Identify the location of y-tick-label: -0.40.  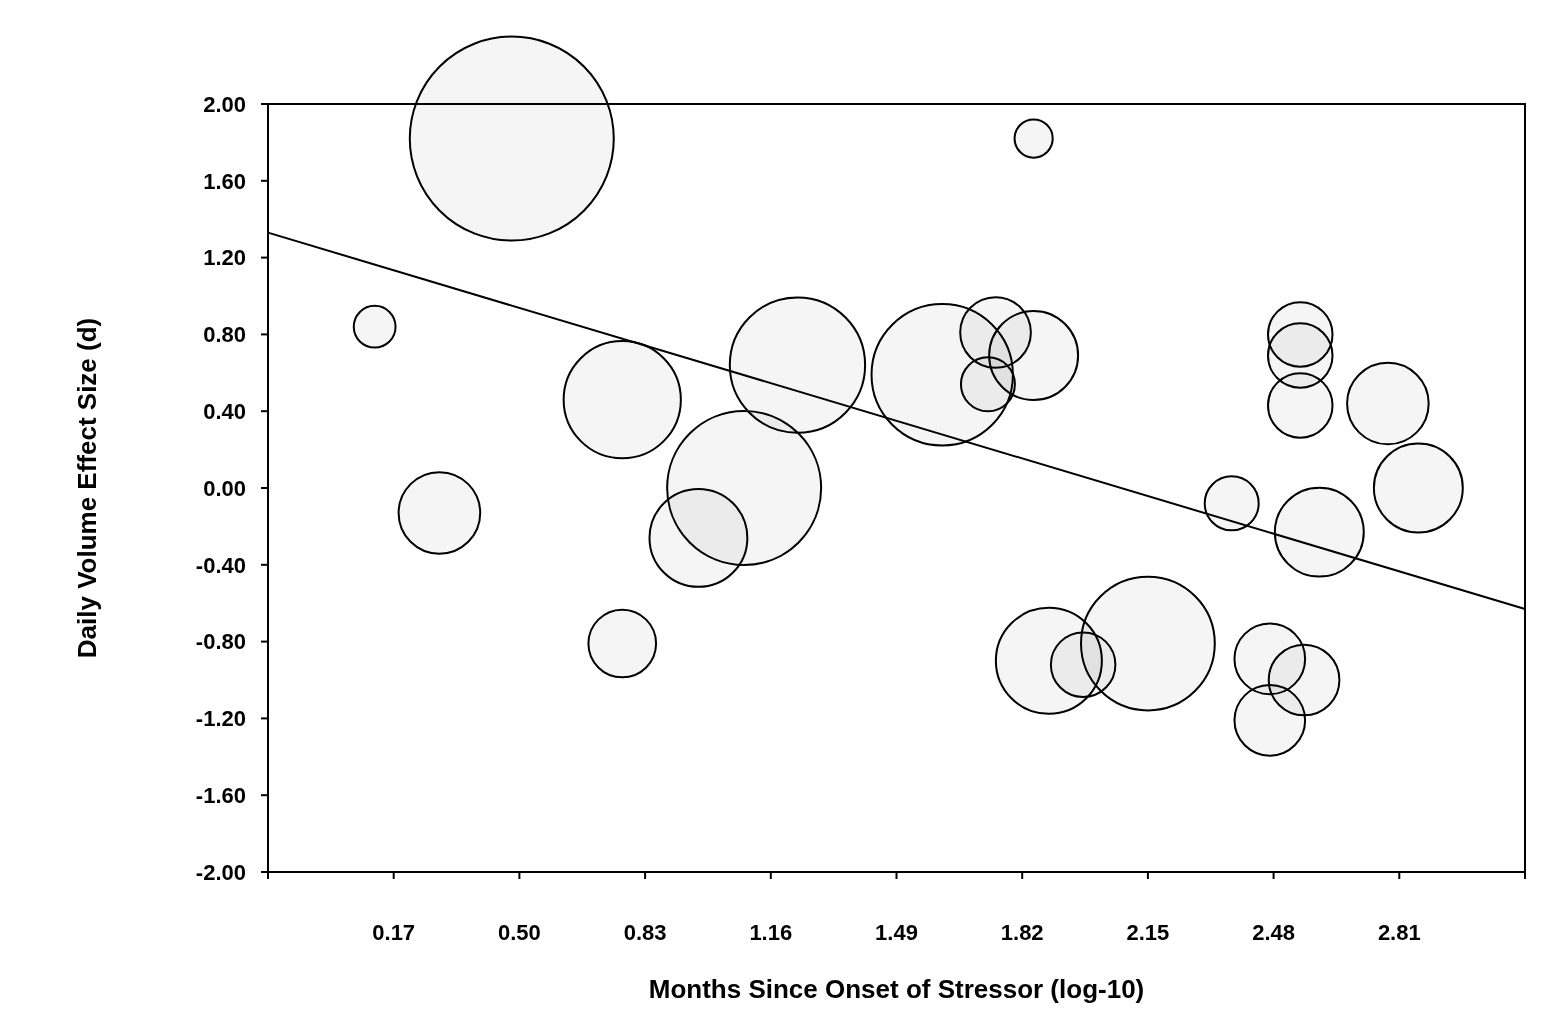
(220, 565).